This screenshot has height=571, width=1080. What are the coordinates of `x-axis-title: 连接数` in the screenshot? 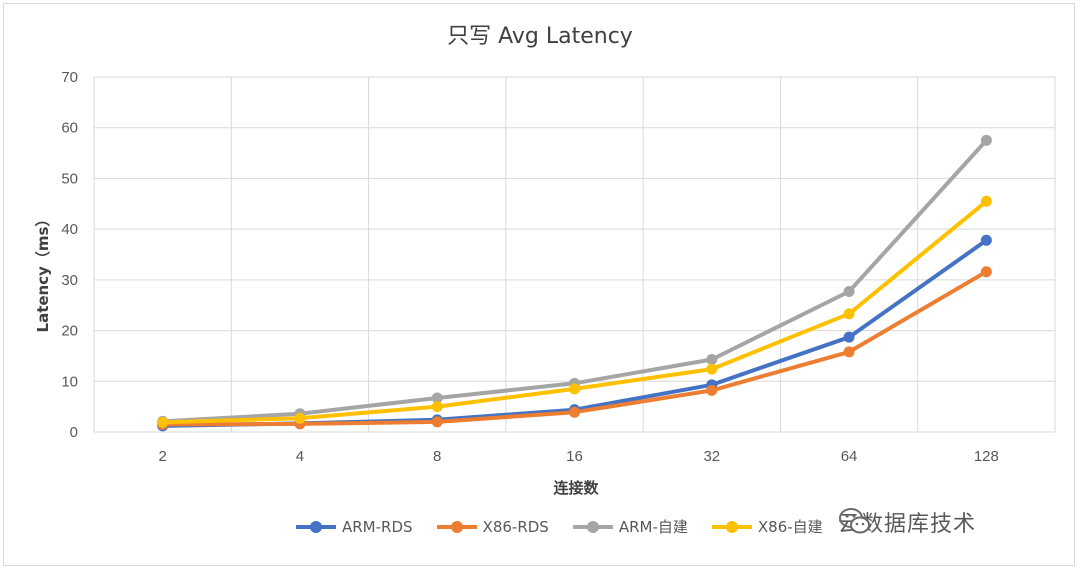 It's located at (576, 488).